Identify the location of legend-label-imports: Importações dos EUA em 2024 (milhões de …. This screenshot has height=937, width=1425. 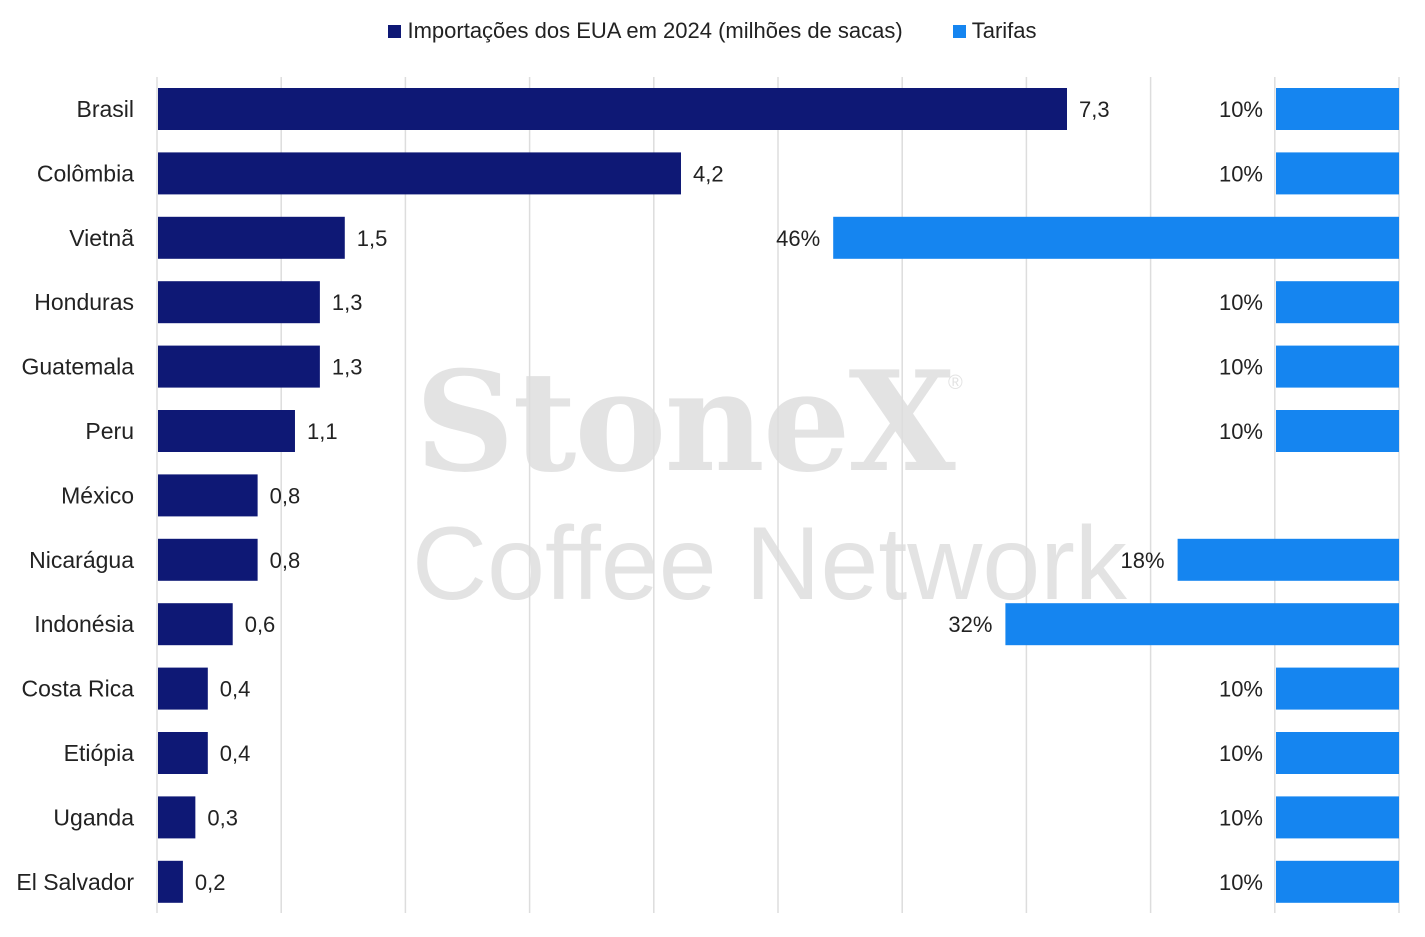
(655, 30).